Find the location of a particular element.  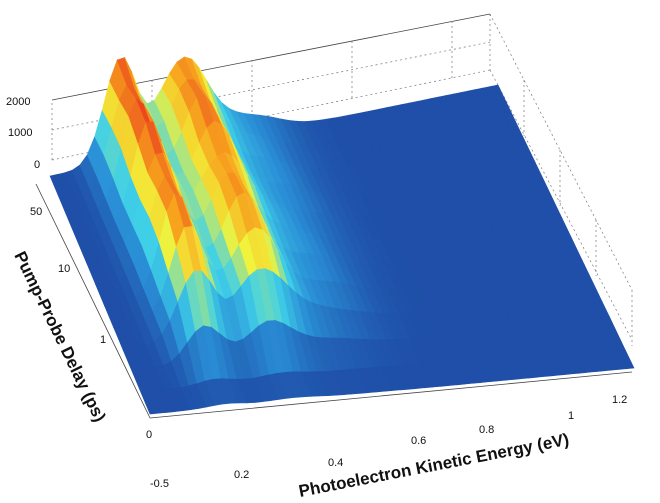

x-tick-label: 0.6 is located at coordinates (418, 441).